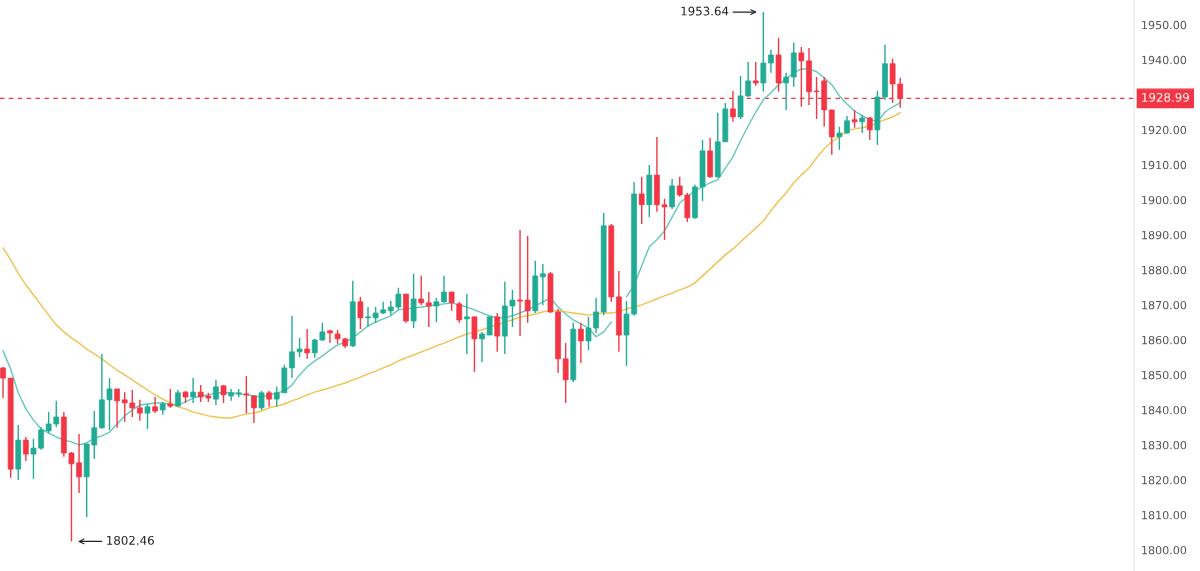  What do you see at coordinates (1164, 410) in the screenshot?
I see `y-tick-label: 1840.00` at bounding box center [1164, 410].